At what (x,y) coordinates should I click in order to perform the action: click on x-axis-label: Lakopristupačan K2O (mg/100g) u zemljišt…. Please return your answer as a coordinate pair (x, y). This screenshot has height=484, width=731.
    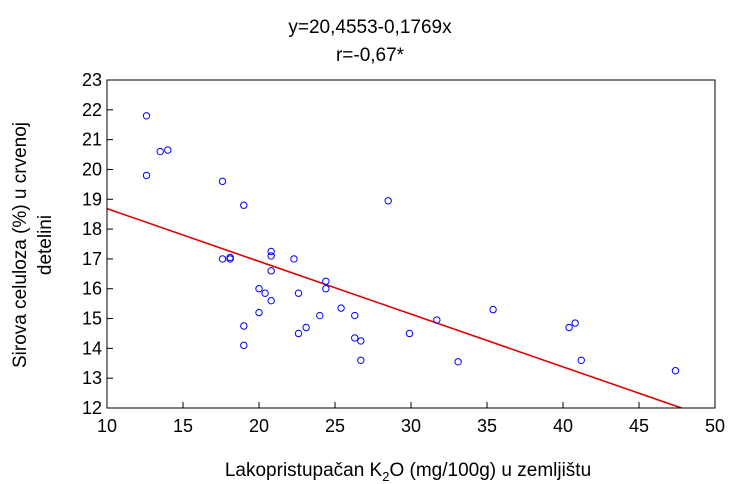
    Looking at the image, I should click on (408, 472).